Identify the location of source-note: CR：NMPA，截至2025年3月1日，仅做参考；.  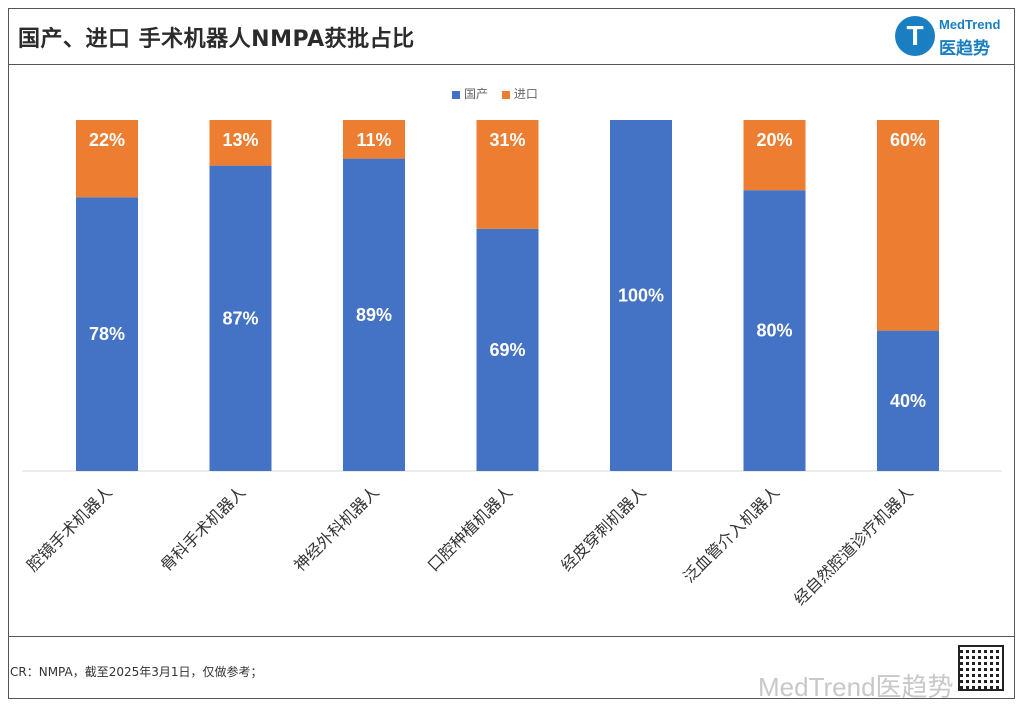
(136, 672).